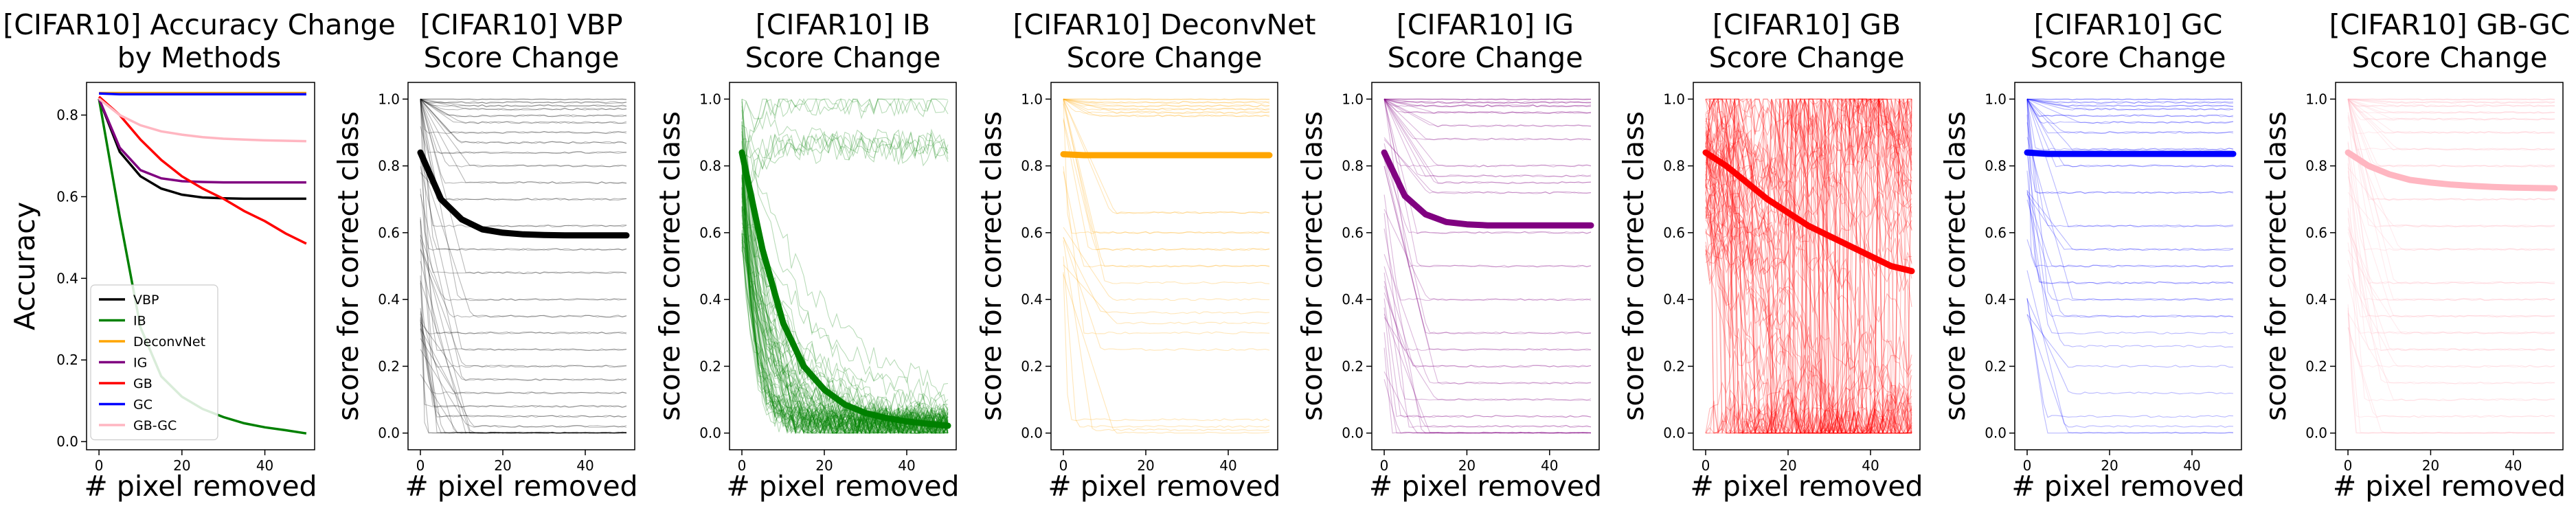  I want to click on x-tick-label: 20, so click(2430, 465).